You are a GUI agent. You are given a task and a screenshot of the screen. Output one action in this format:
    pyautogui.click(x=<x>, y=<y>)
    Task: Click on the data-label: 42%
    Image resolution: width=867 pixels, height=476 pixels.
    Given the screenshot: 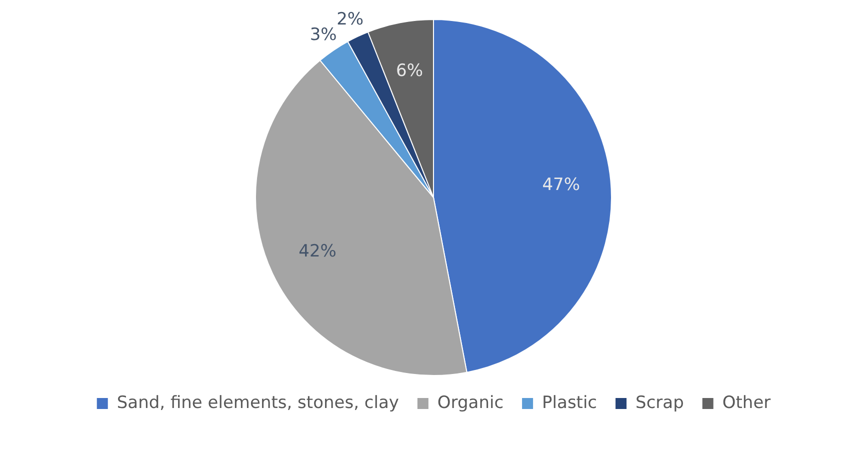 What is the action you would take?
    pyautogui.click(x=317, y=251)
    